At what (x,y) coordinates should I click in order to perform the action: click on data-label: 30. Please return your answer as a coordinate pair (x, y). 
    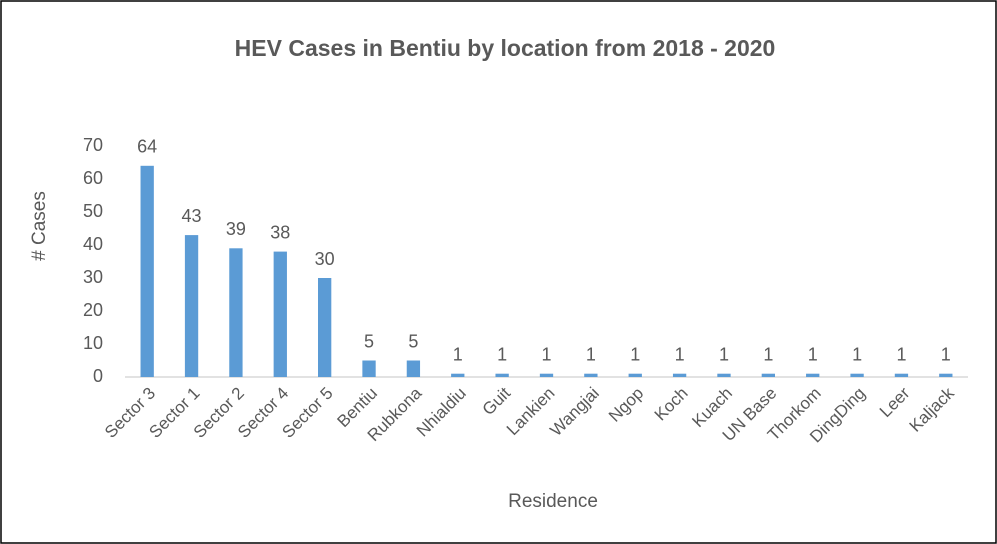
    Looking at the image, I should click on (325, 259).